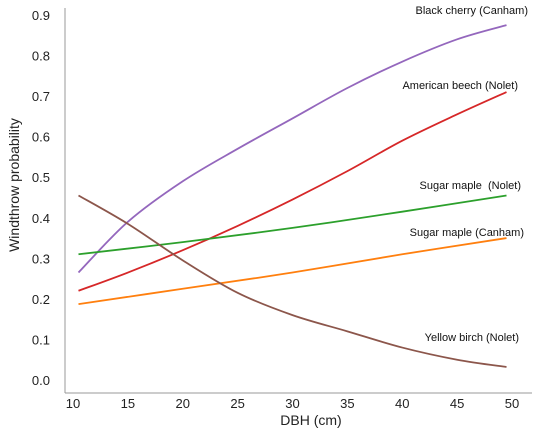 The width and height of the screenshot is (550, 438). I want to click on y-tick-label: 0.1, so click(41, 339).